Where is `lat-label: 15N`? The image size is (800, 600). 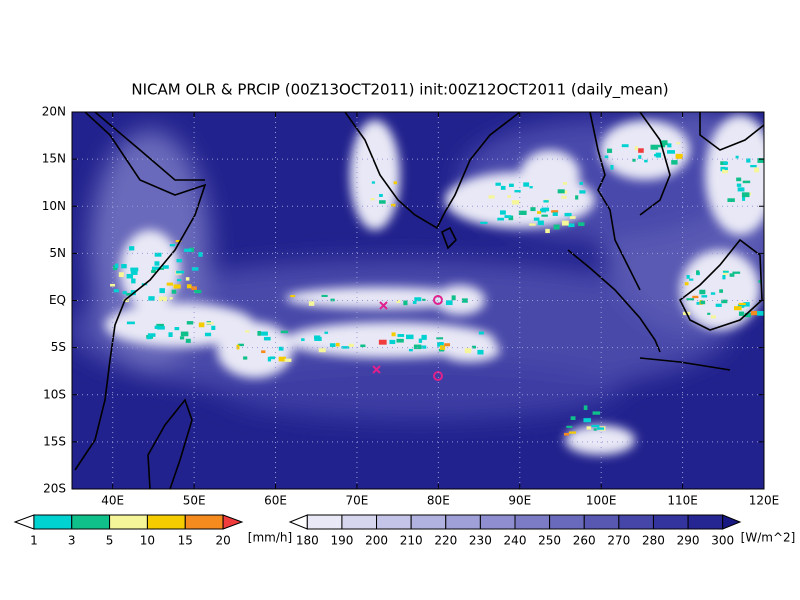 lat-label: 15N is located at coordinates (54, 159).